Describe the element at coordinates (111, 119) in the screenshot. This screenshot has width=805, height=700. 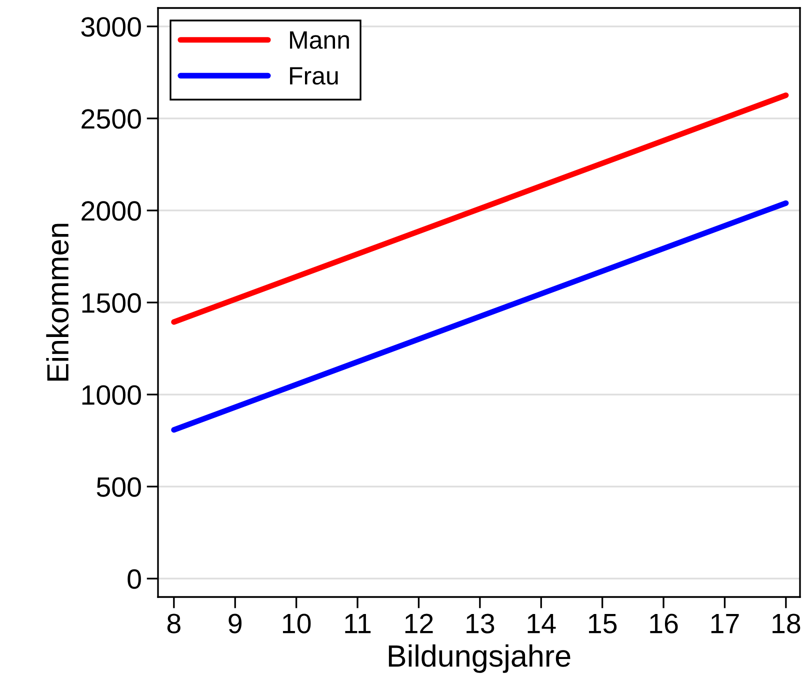
I see `y-tick-label: 2500` at that location.